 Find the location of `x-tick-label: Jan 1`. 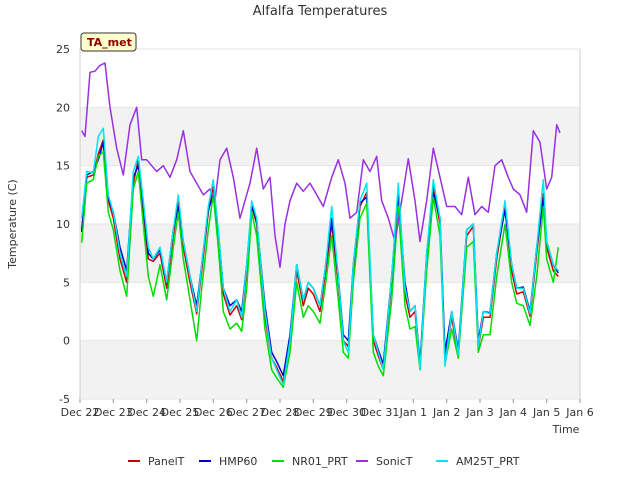

x-tick-label: Jan 1 is located at coordinates (413, 412).